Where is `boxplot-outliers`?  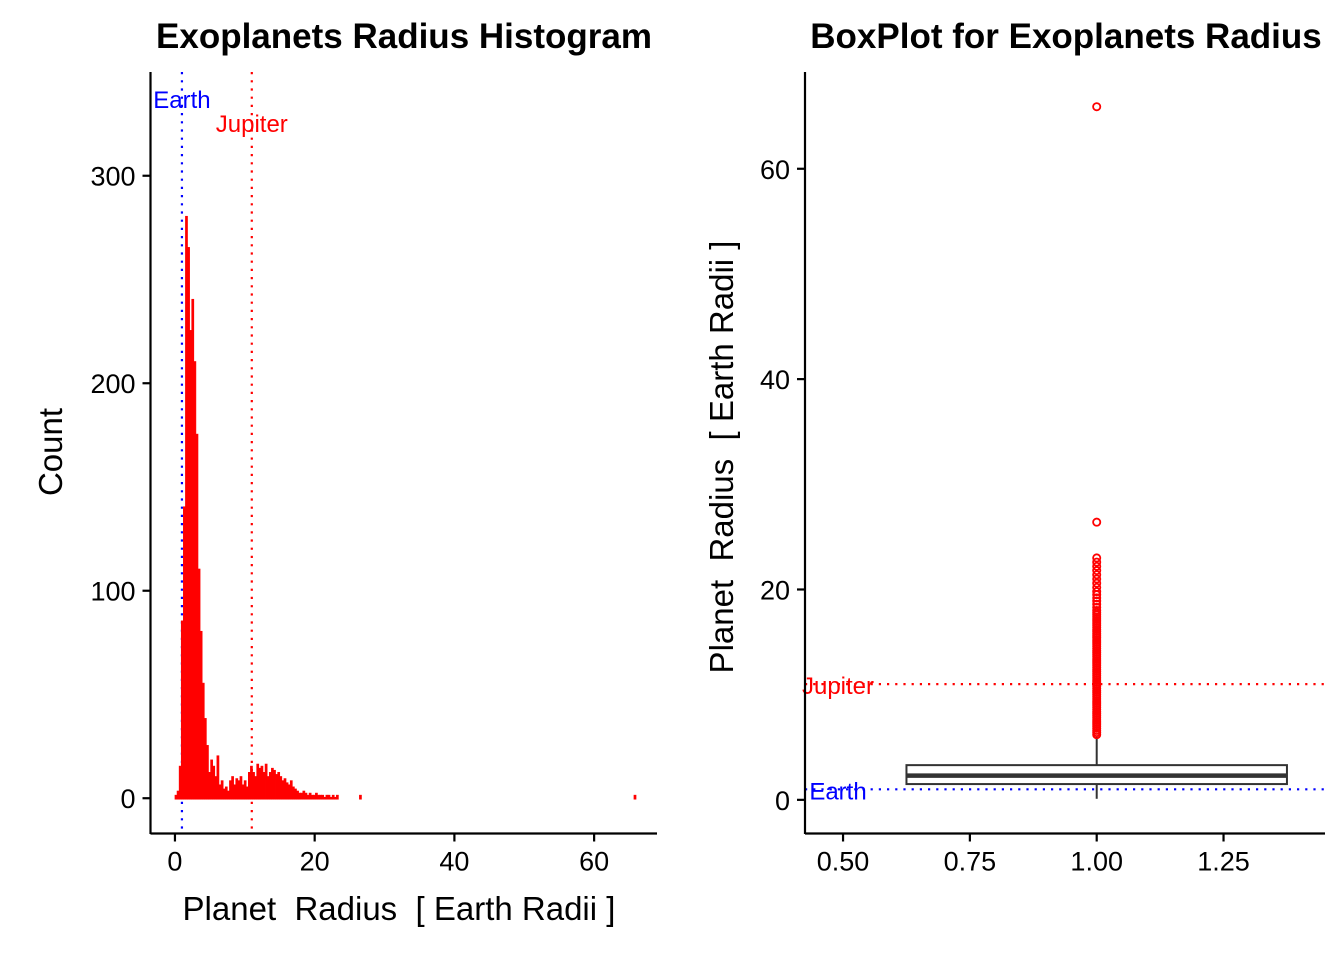
boxplot-outliers is located at coordinates (1097, 421).